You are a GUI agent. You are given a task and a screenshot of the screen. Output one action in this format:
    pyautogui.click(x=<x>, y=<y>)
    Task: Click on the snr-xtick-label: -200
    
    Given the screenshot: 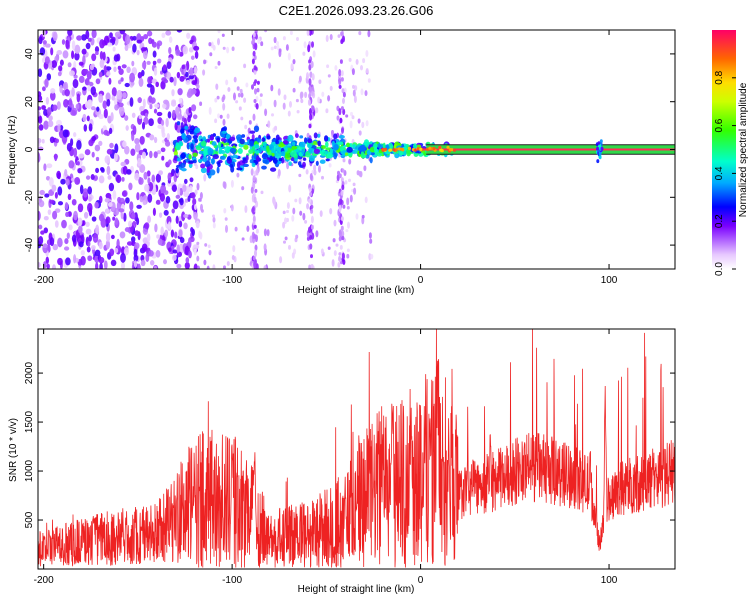 What is the action you would take?
    pyautogui.click(x=44, y=580)
    